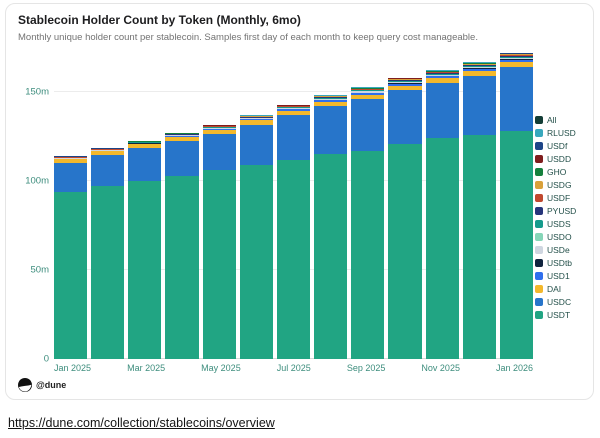  I want to click on legend-item-usds: USDS, so click(561, 224).